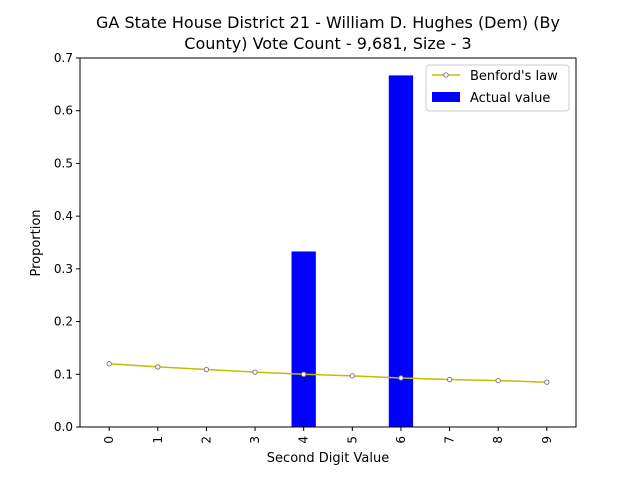 This screenshot has height=484, width=640. What do you see at coordinates (327, 43) in the screenshot?
I see `chart-title-line-2: County) Vote Count - 9,681, Size - 3` at bounding box center [327, 43].